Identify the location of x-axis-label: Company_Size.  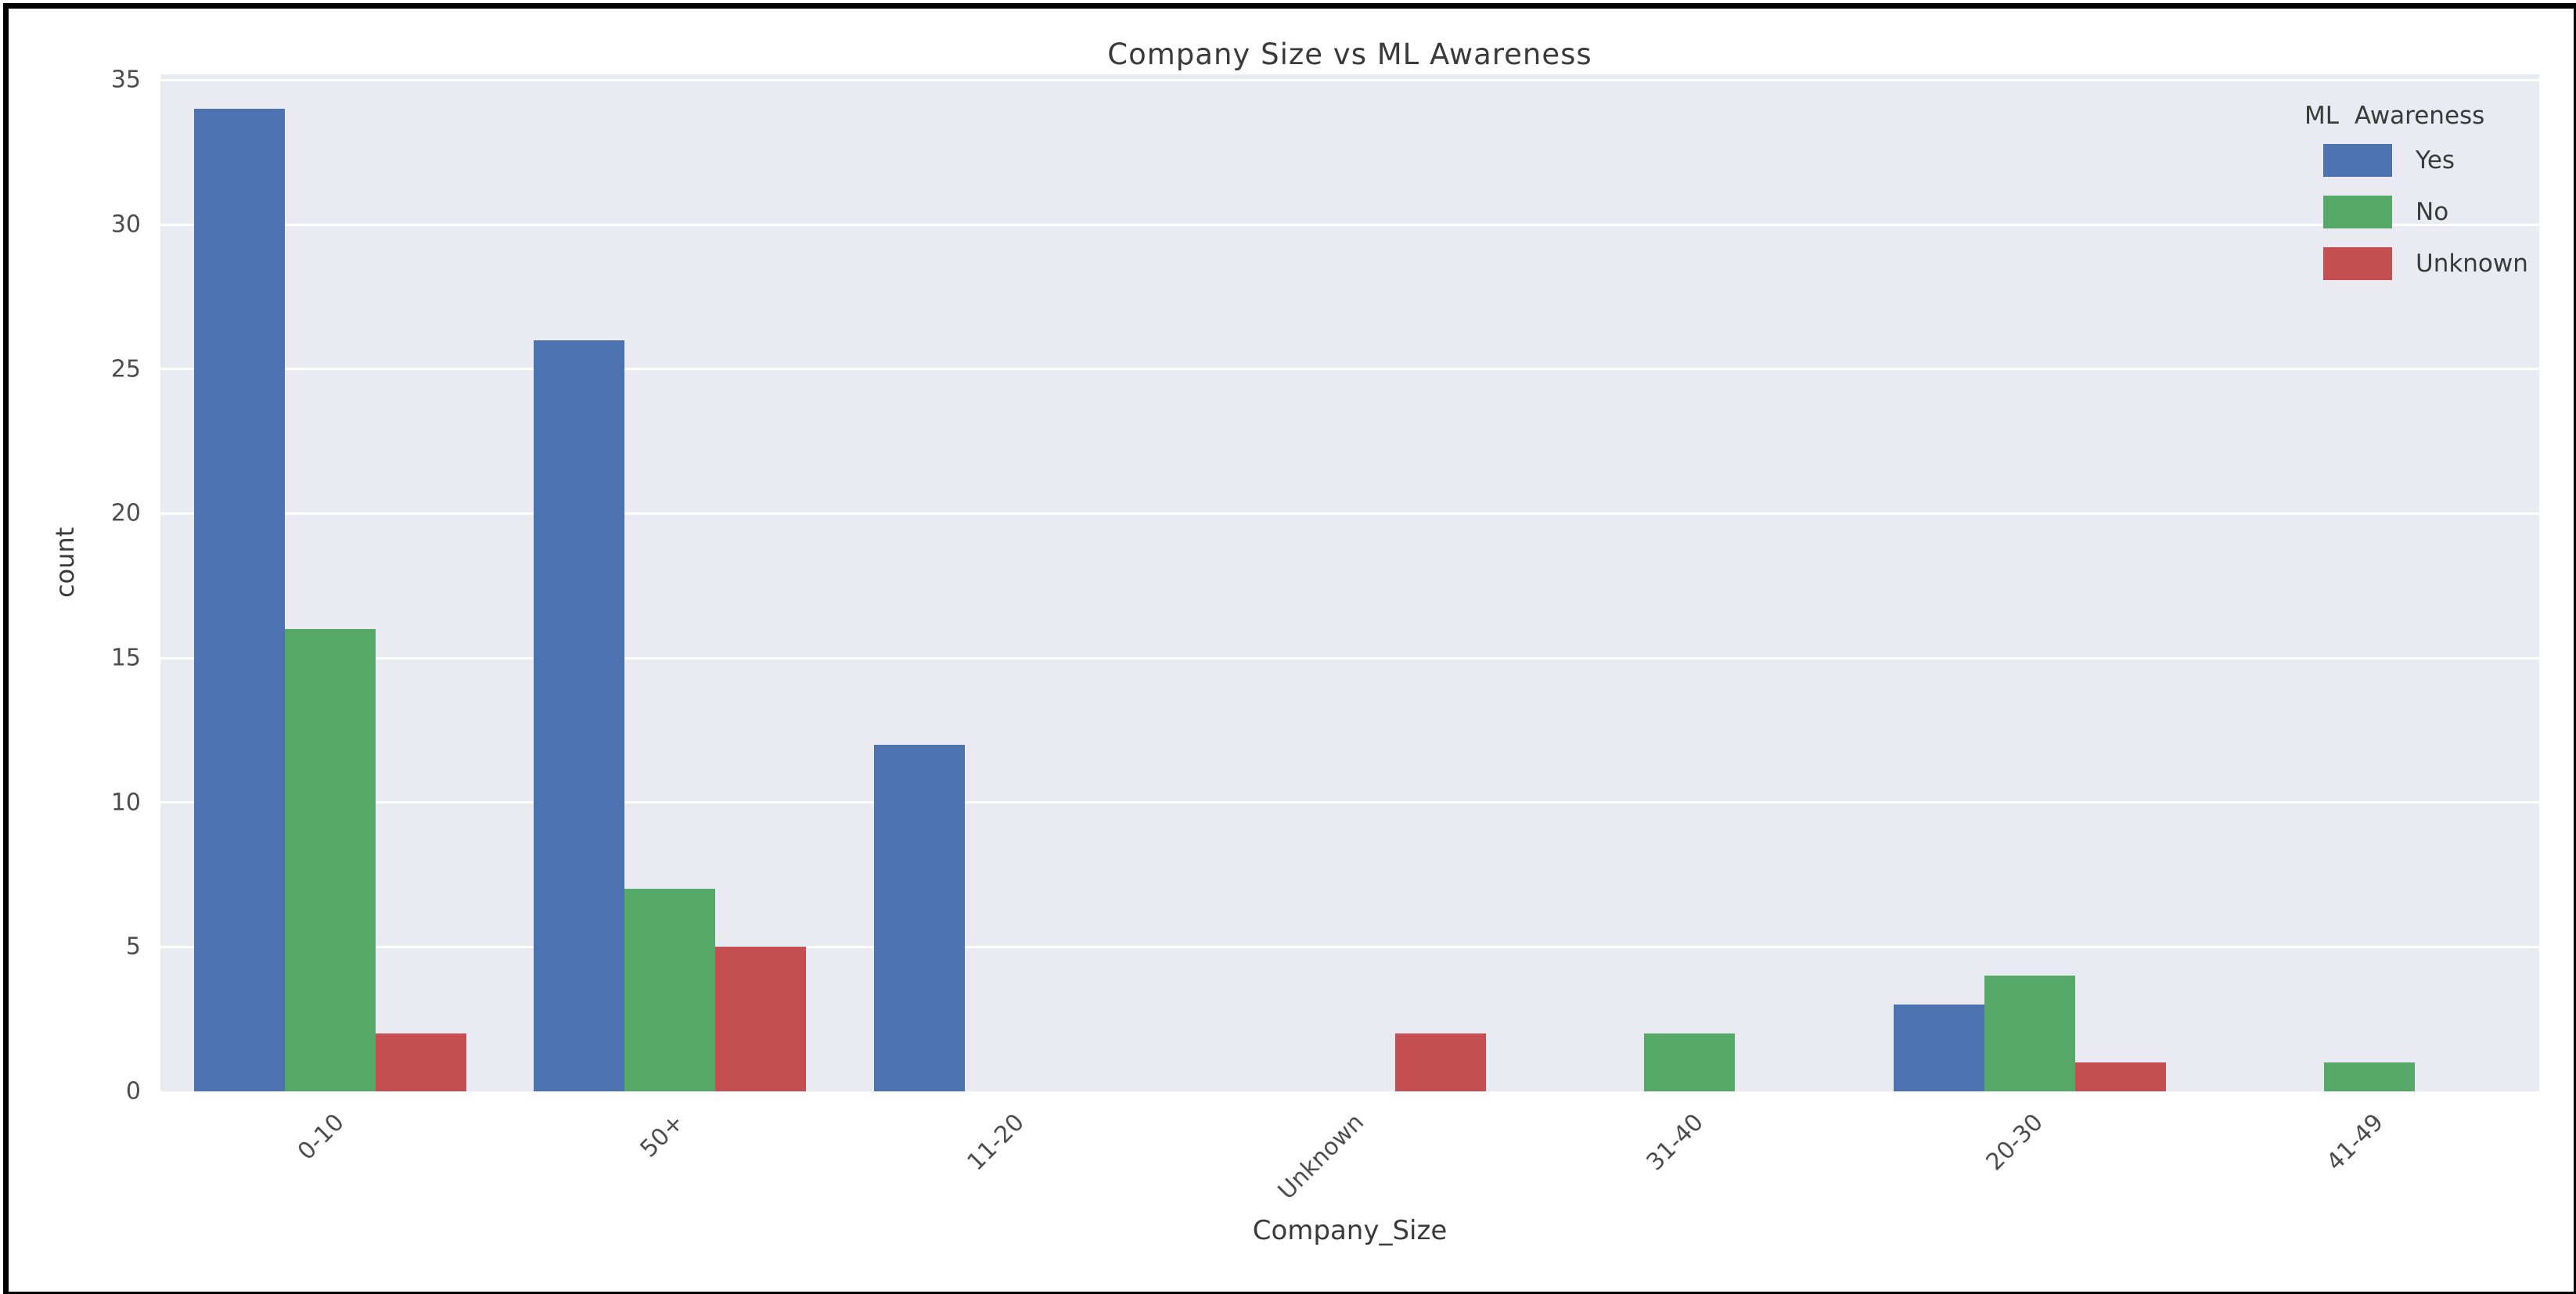
(1350, 1230).